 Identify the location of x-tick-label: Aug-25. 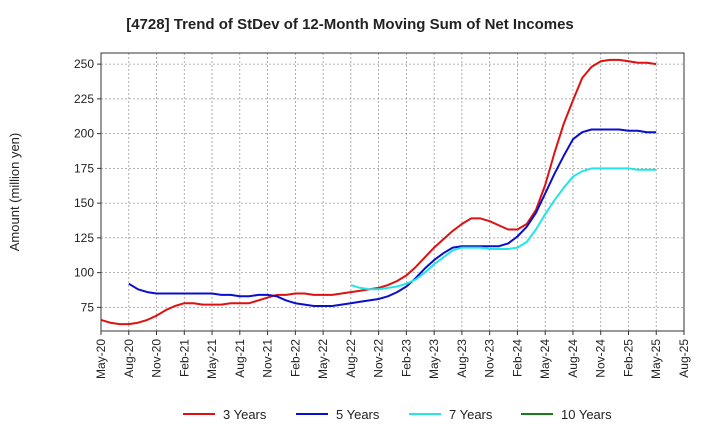
(684, 358).